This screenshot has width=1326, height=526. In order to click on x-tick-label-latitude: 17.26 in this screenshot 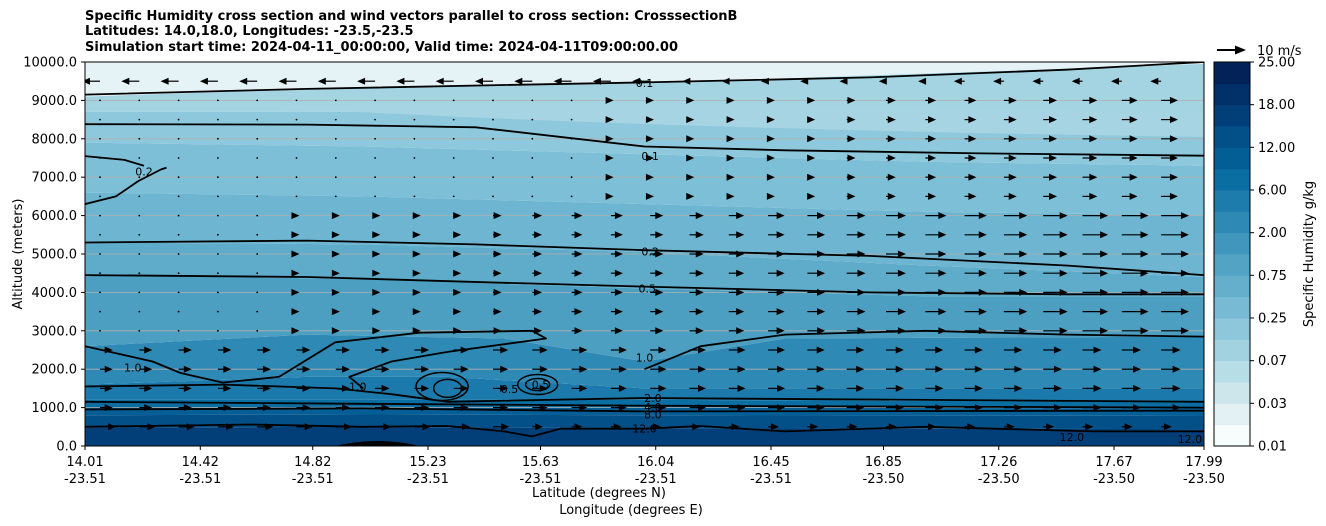, I will do `click(998, 462)`.